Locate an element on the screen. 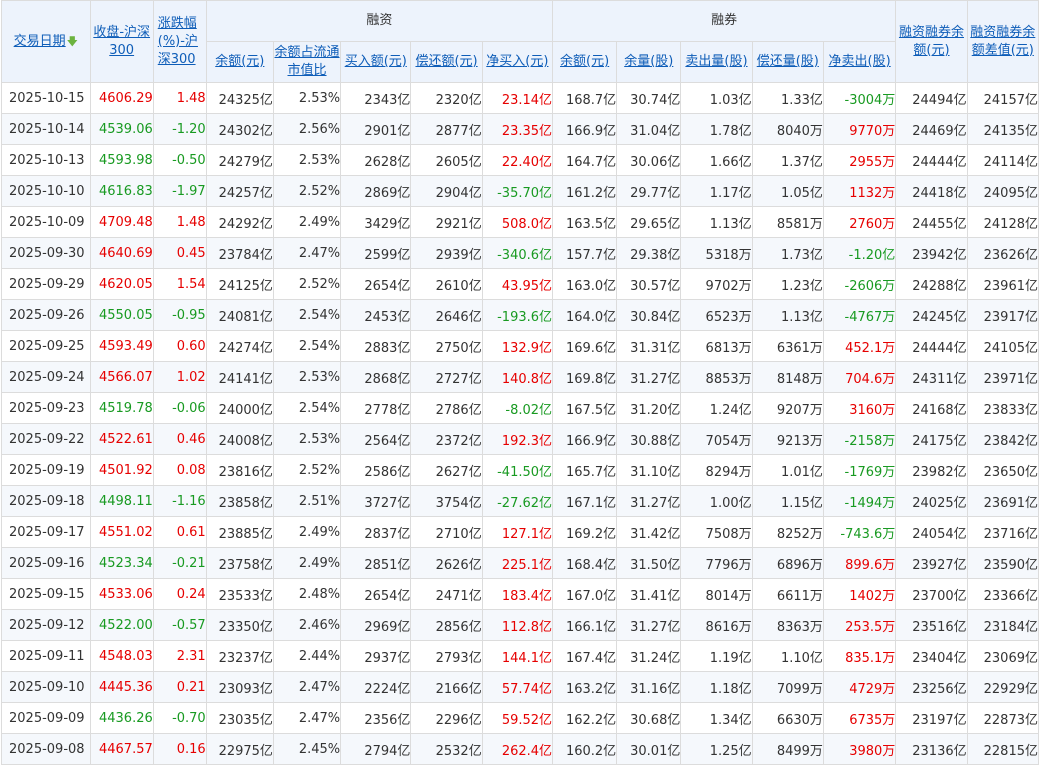 This screenshot has height=771, width=1040. change-cell: -0.95 is located at coordinates (179, 315).